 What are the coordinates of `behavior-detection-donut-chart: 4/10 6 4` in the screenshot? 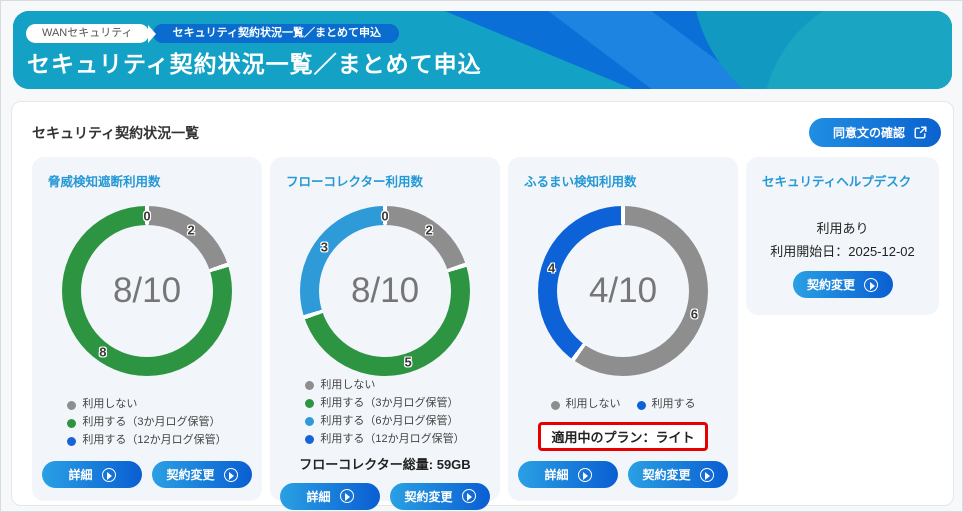 It's located at (623, 291).